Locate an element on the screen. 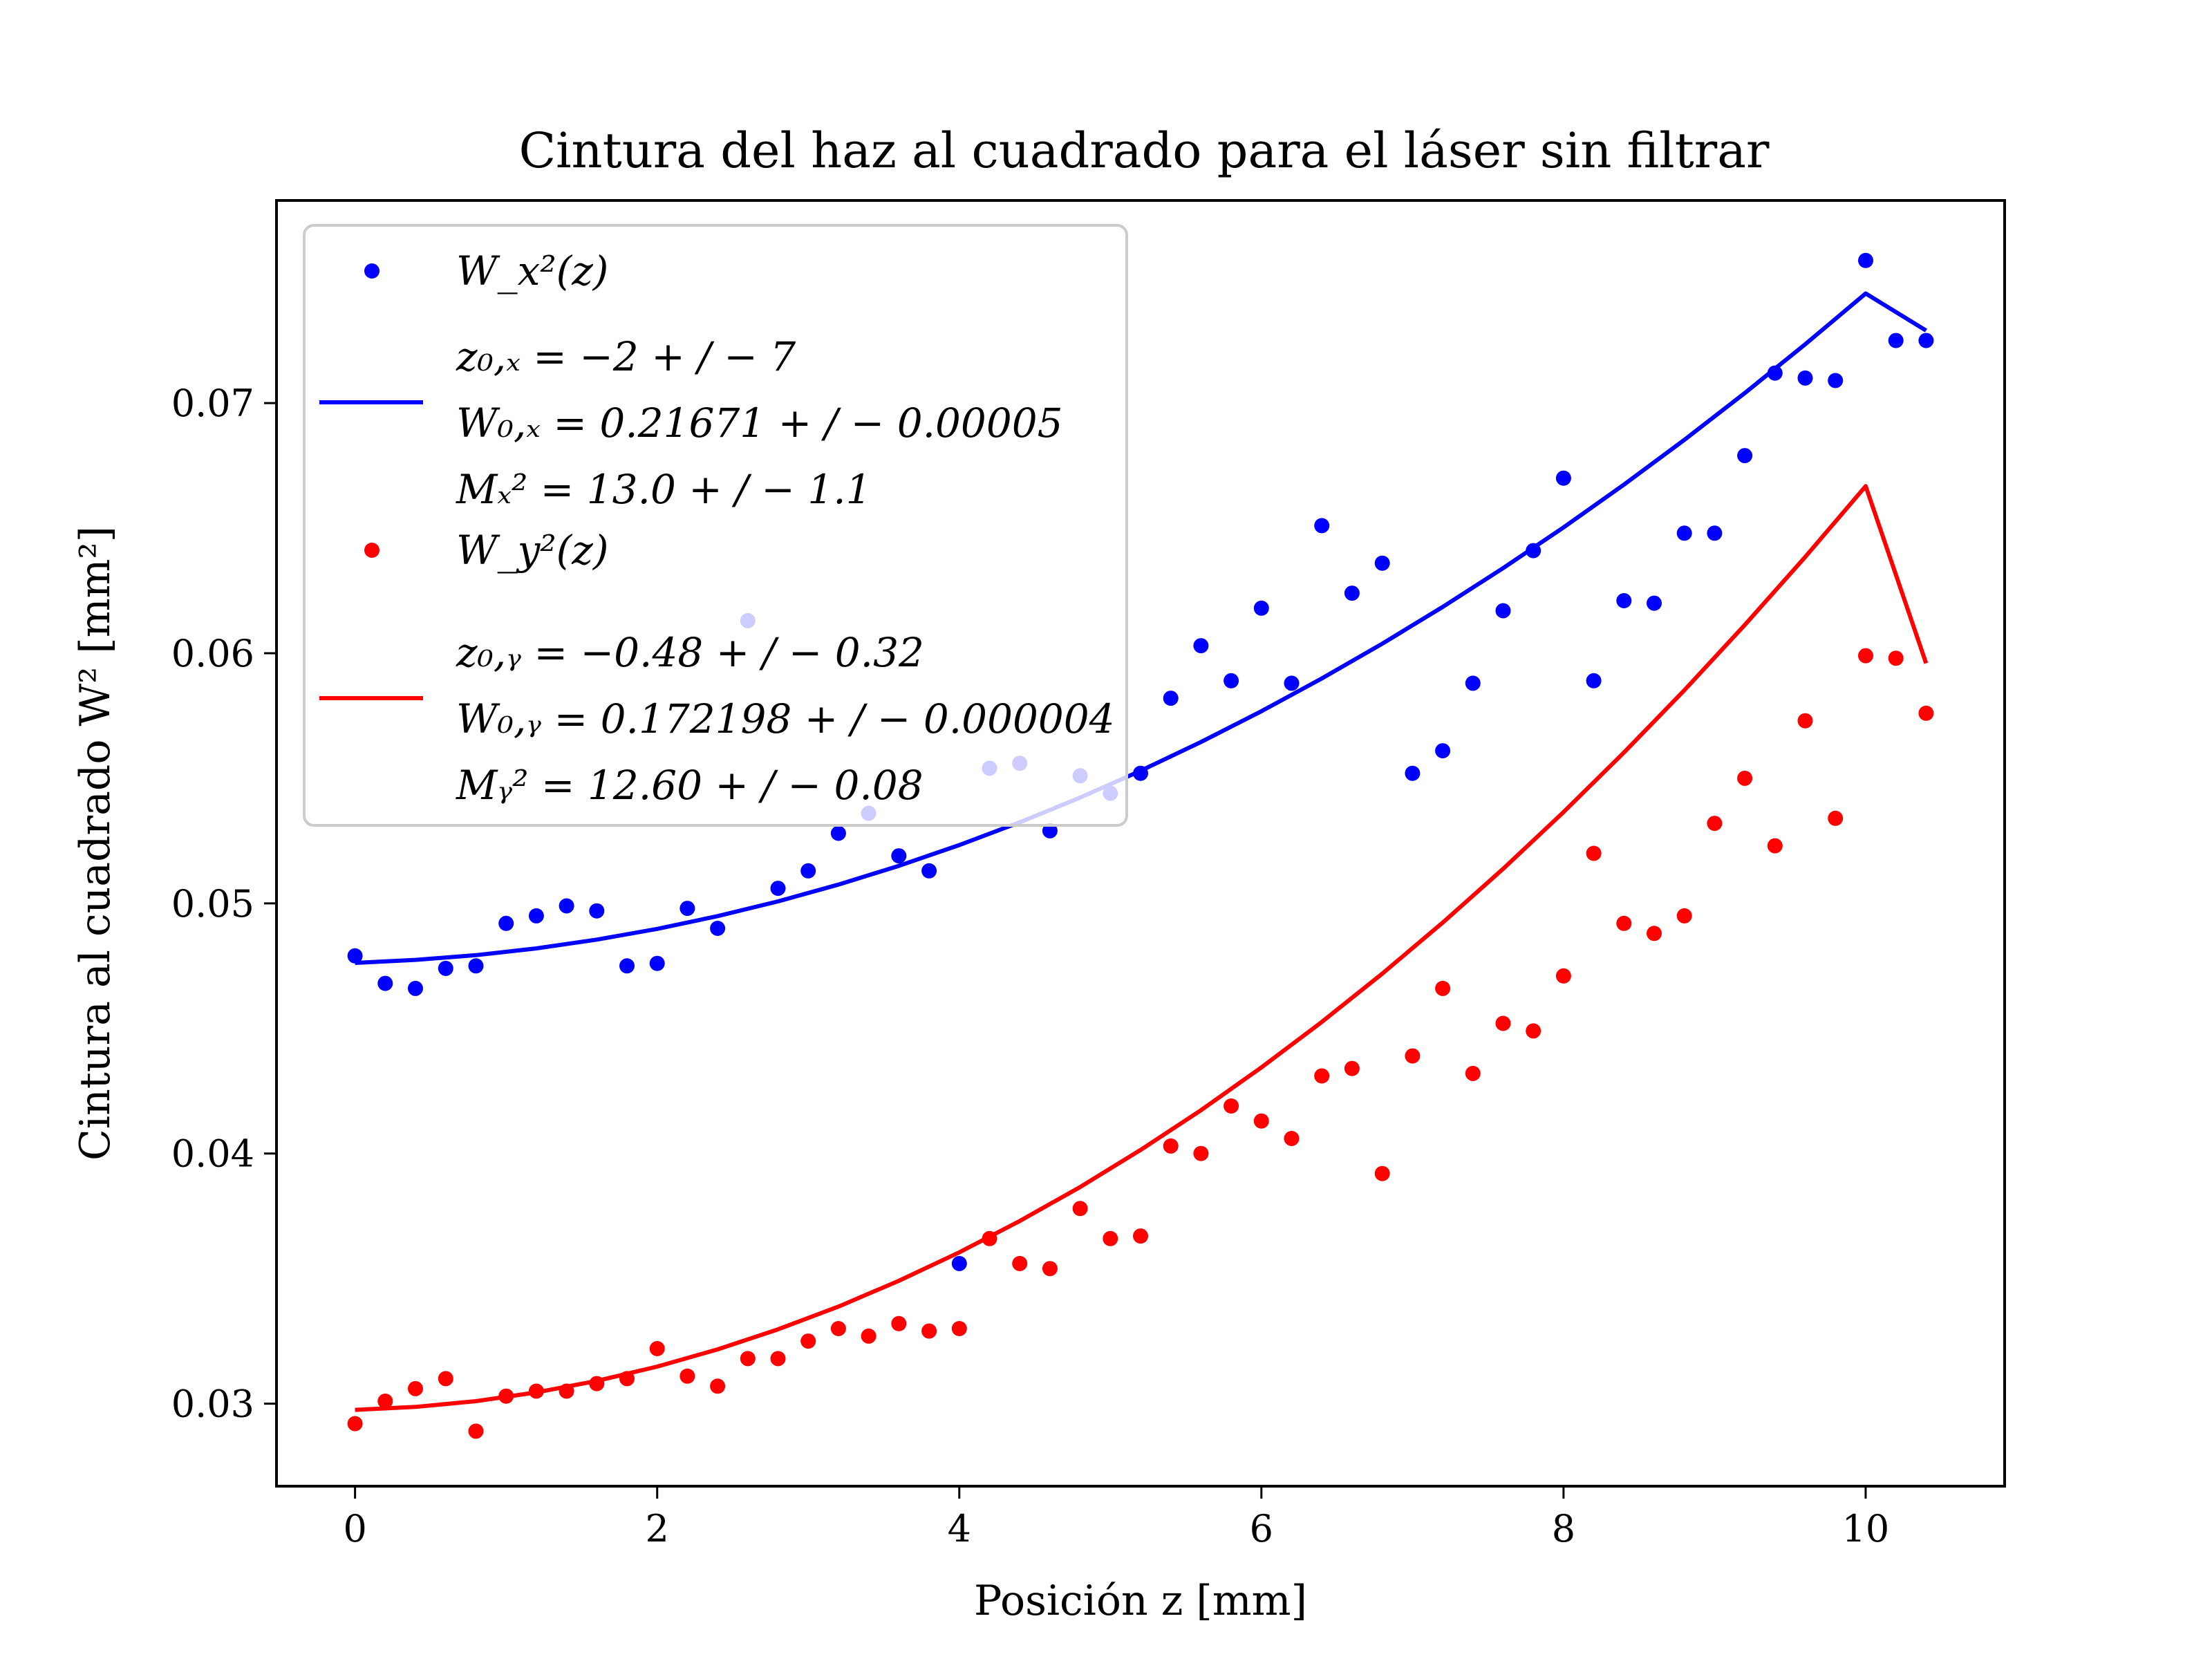  x-tick-label: 2 is located at coordinates (657, 1529).